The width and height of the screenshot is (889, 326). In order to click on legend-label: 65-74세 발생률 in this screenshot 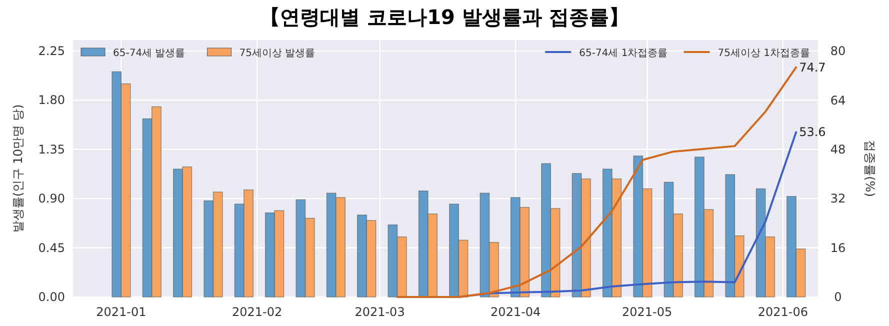, I will do `click(149, 53)`.